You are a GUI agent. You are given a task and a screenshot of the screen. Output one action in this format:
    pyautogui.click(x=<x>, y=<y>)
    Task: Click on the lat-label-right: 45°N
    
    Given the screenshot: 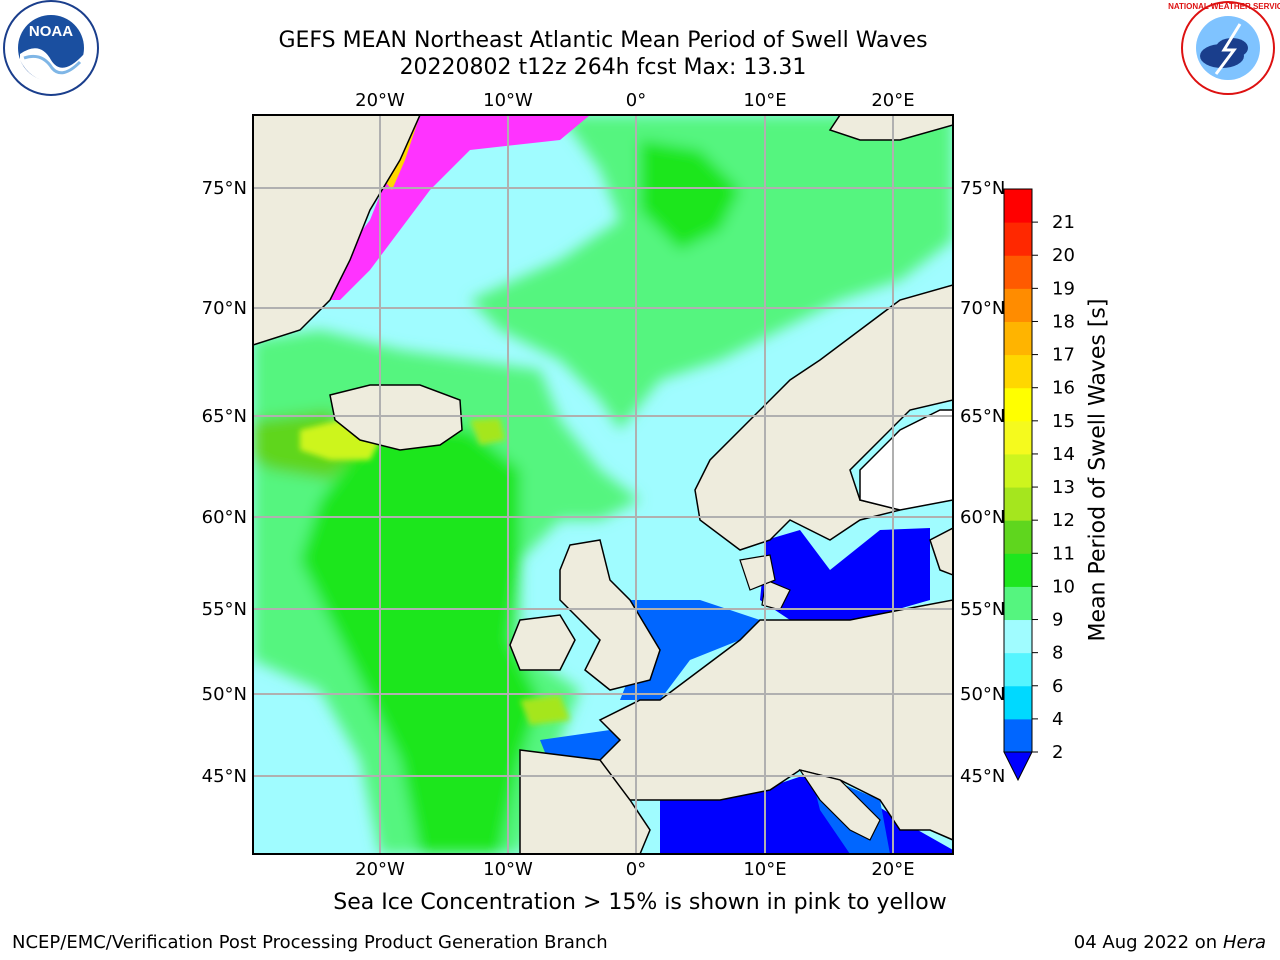 What is the action you would take?
    pyautogui.click(x=982, y=776)
    